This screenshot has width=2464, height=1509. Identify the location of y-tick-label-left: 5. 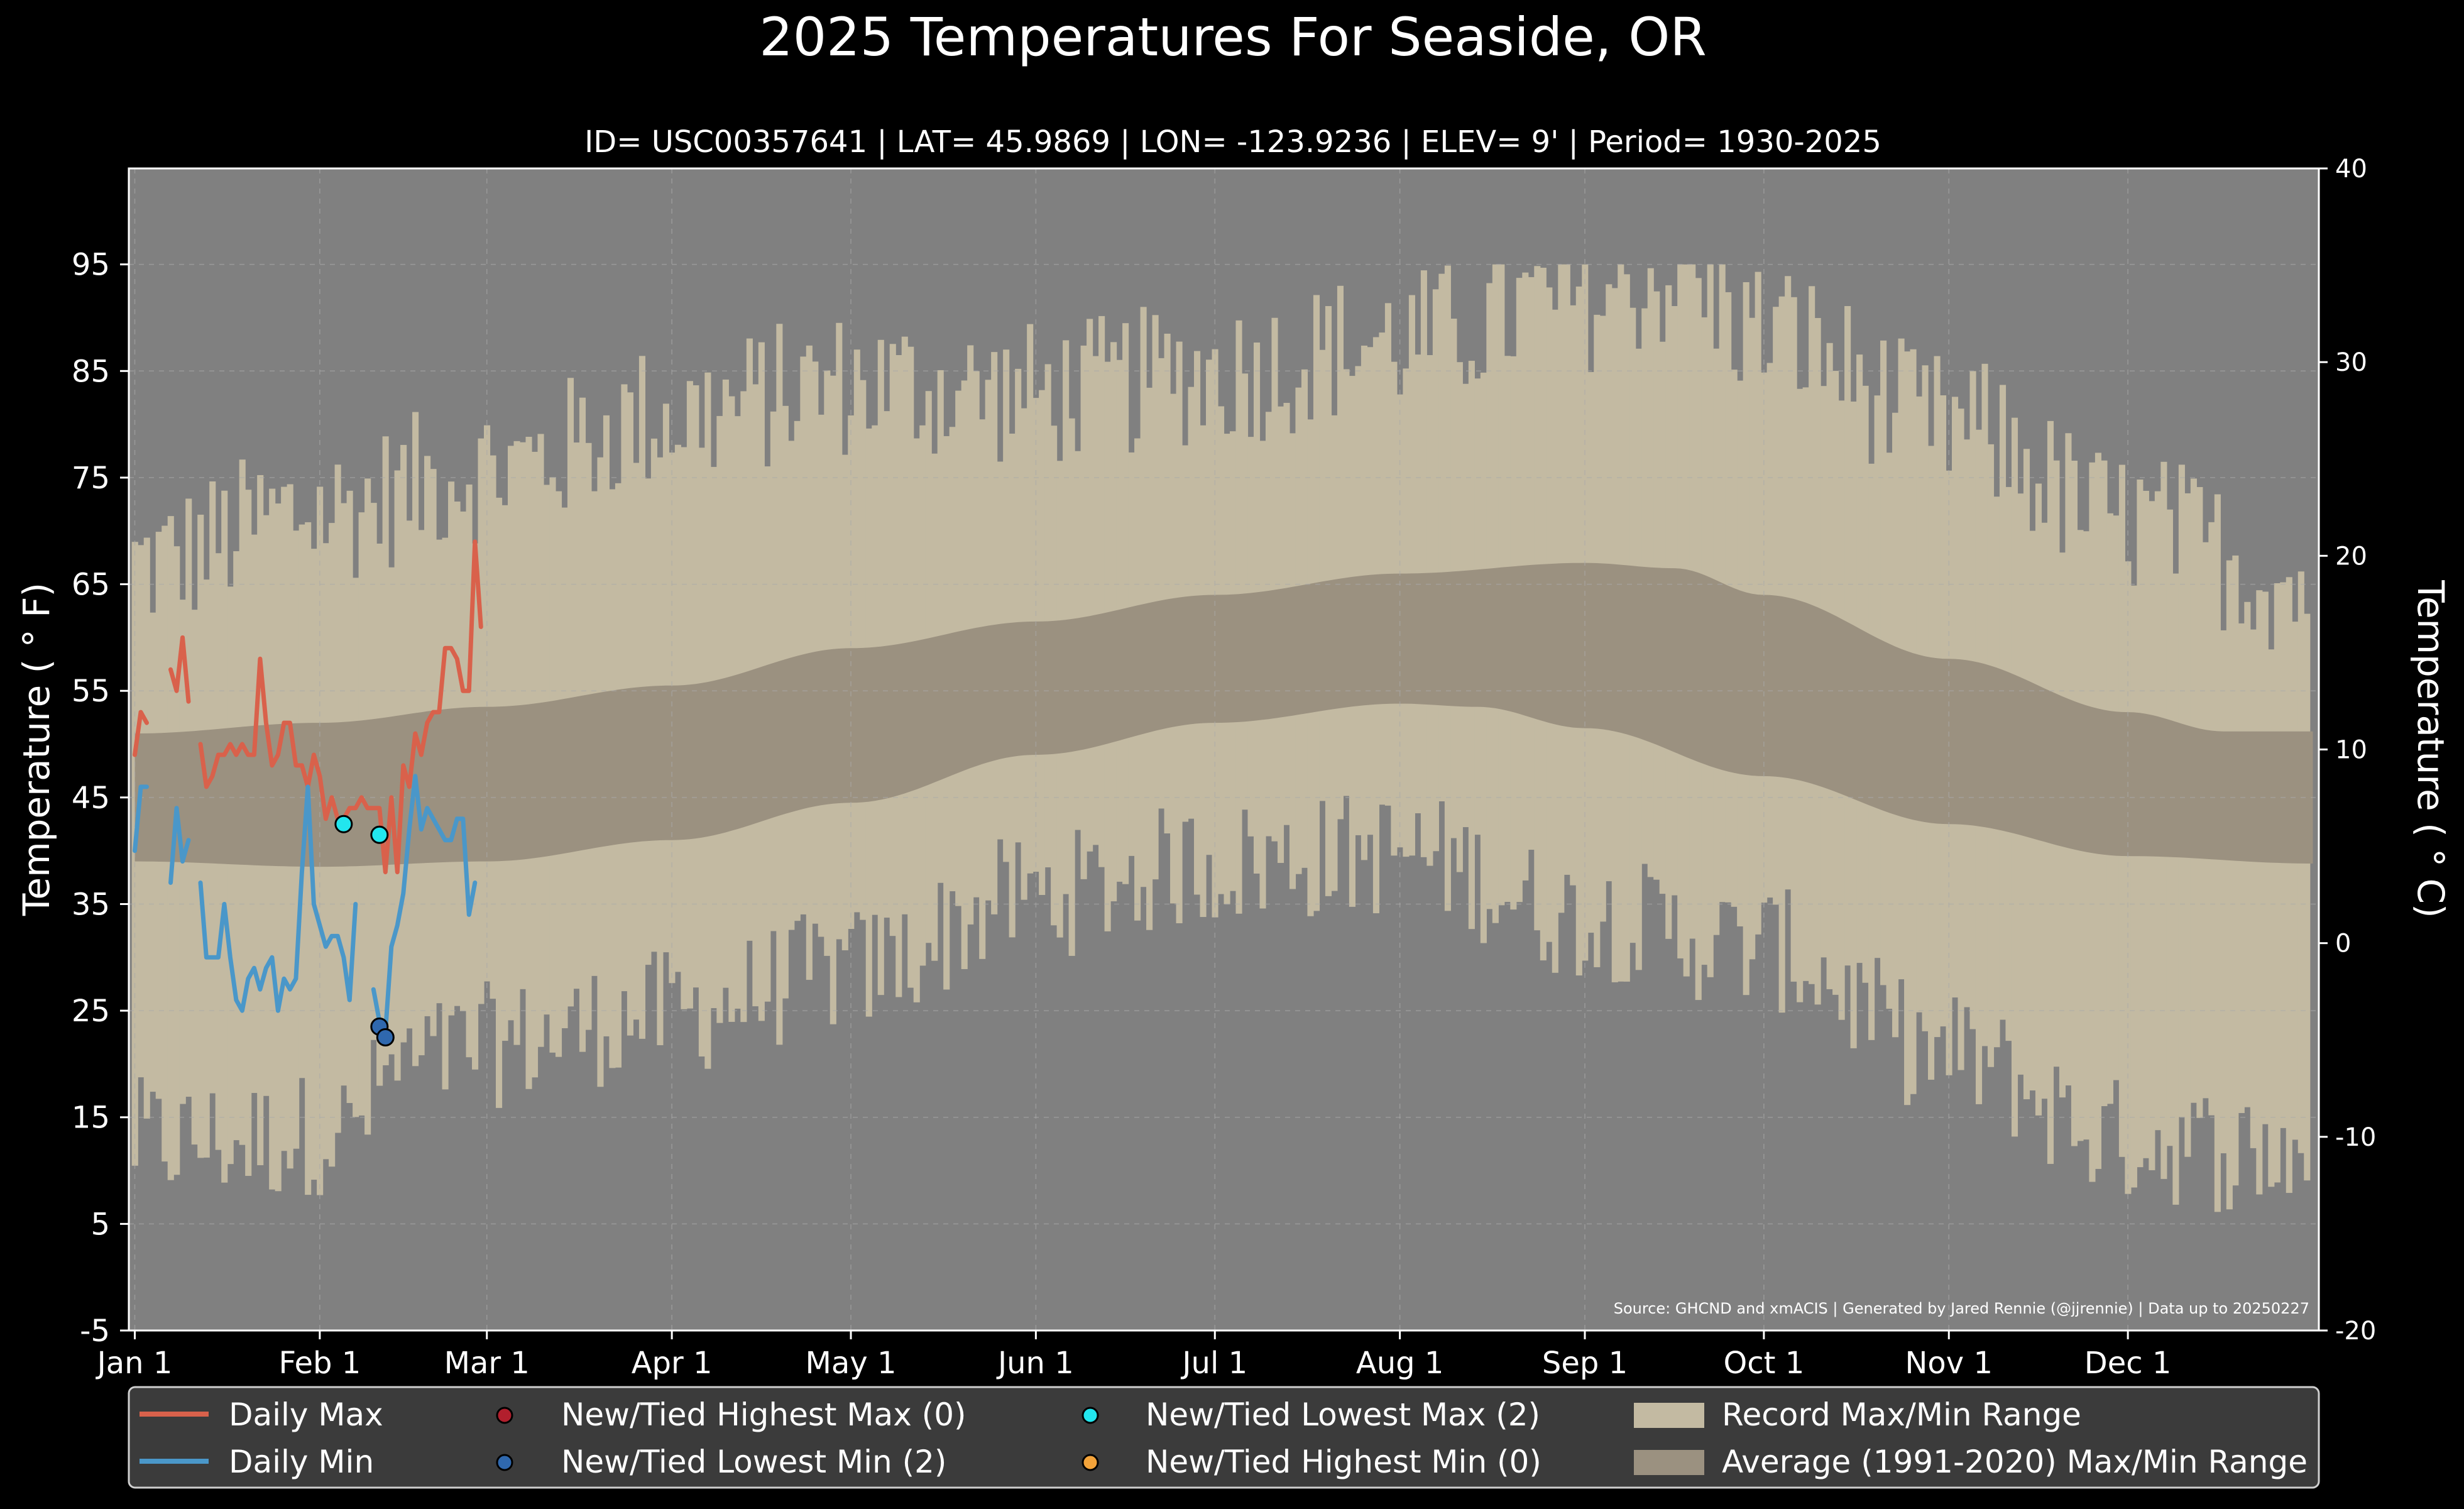
(100, 1224).